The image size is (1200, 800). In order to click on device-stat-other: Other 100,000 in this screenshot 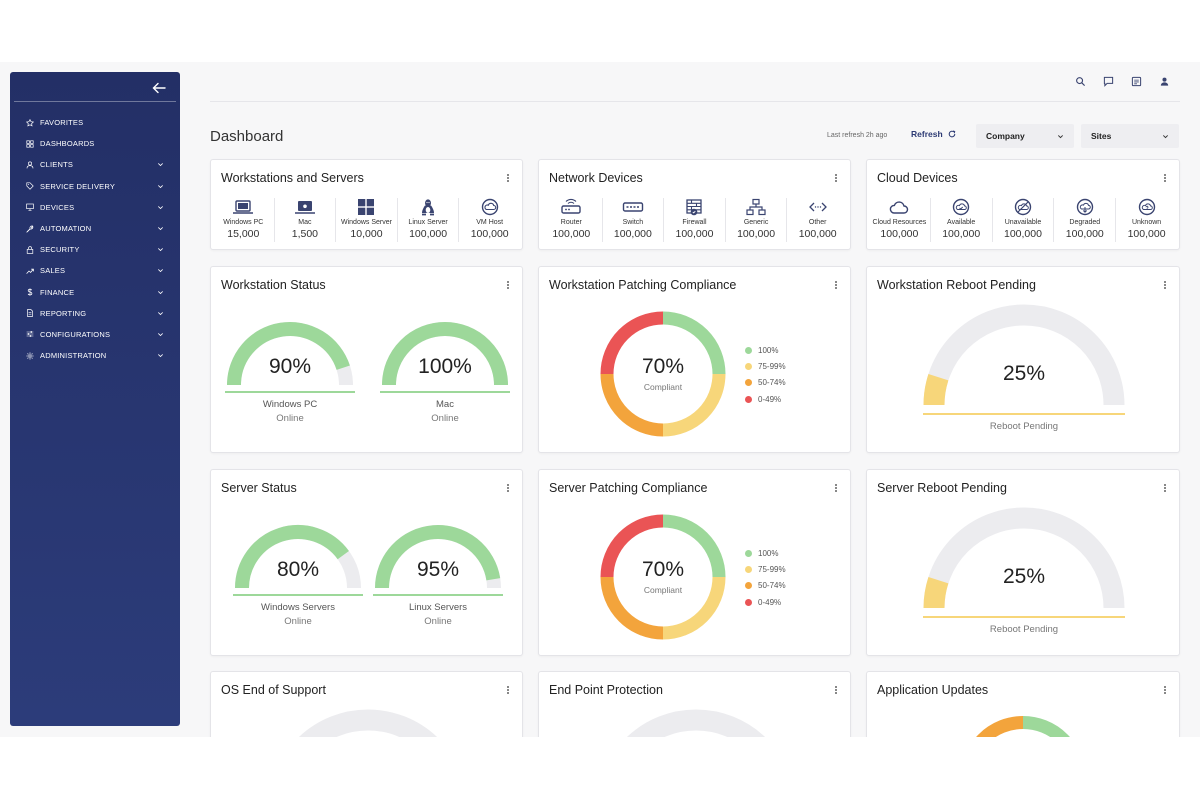, I will do `click(817, 220)`.